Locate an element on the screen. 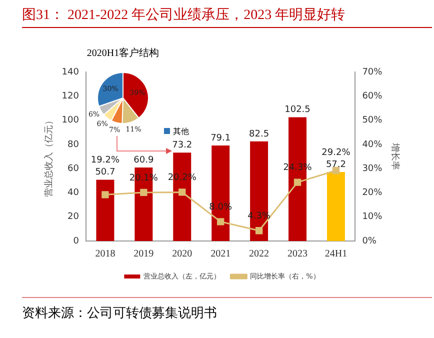  x-tick-label: 24H1 is located at coordinates (336, 254).